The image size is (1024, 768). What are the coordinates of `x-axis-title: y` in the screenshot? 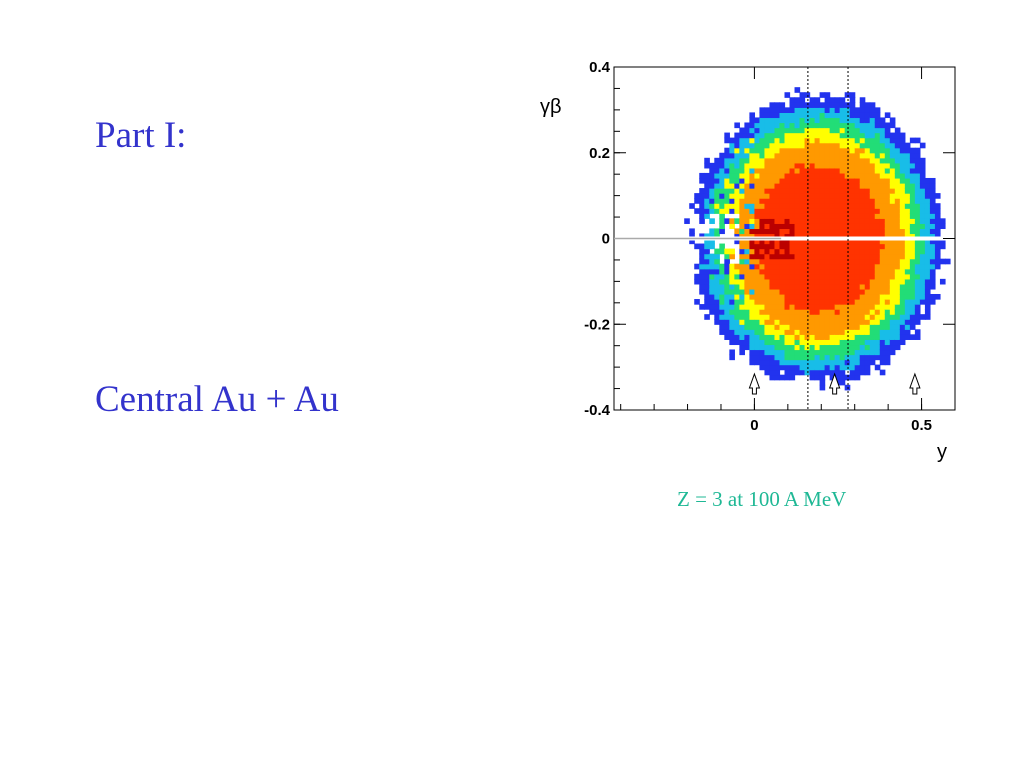 It's located at (942, 452).